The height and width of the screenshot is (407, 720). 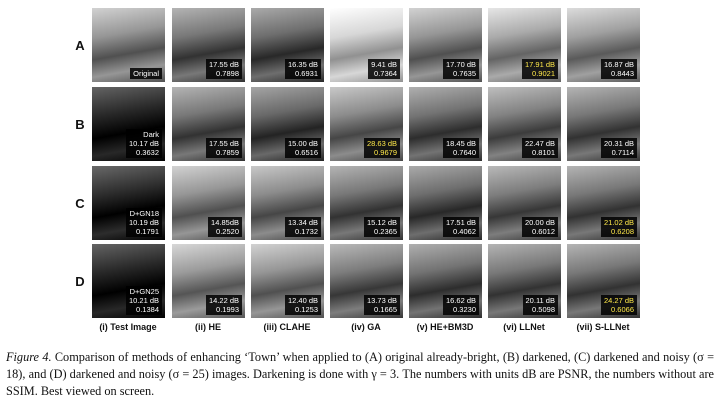 What do you see at coordinates (385, 73) in the screenshot?
I see `metric-text: 0.7364` at bounding box center [385, 73].